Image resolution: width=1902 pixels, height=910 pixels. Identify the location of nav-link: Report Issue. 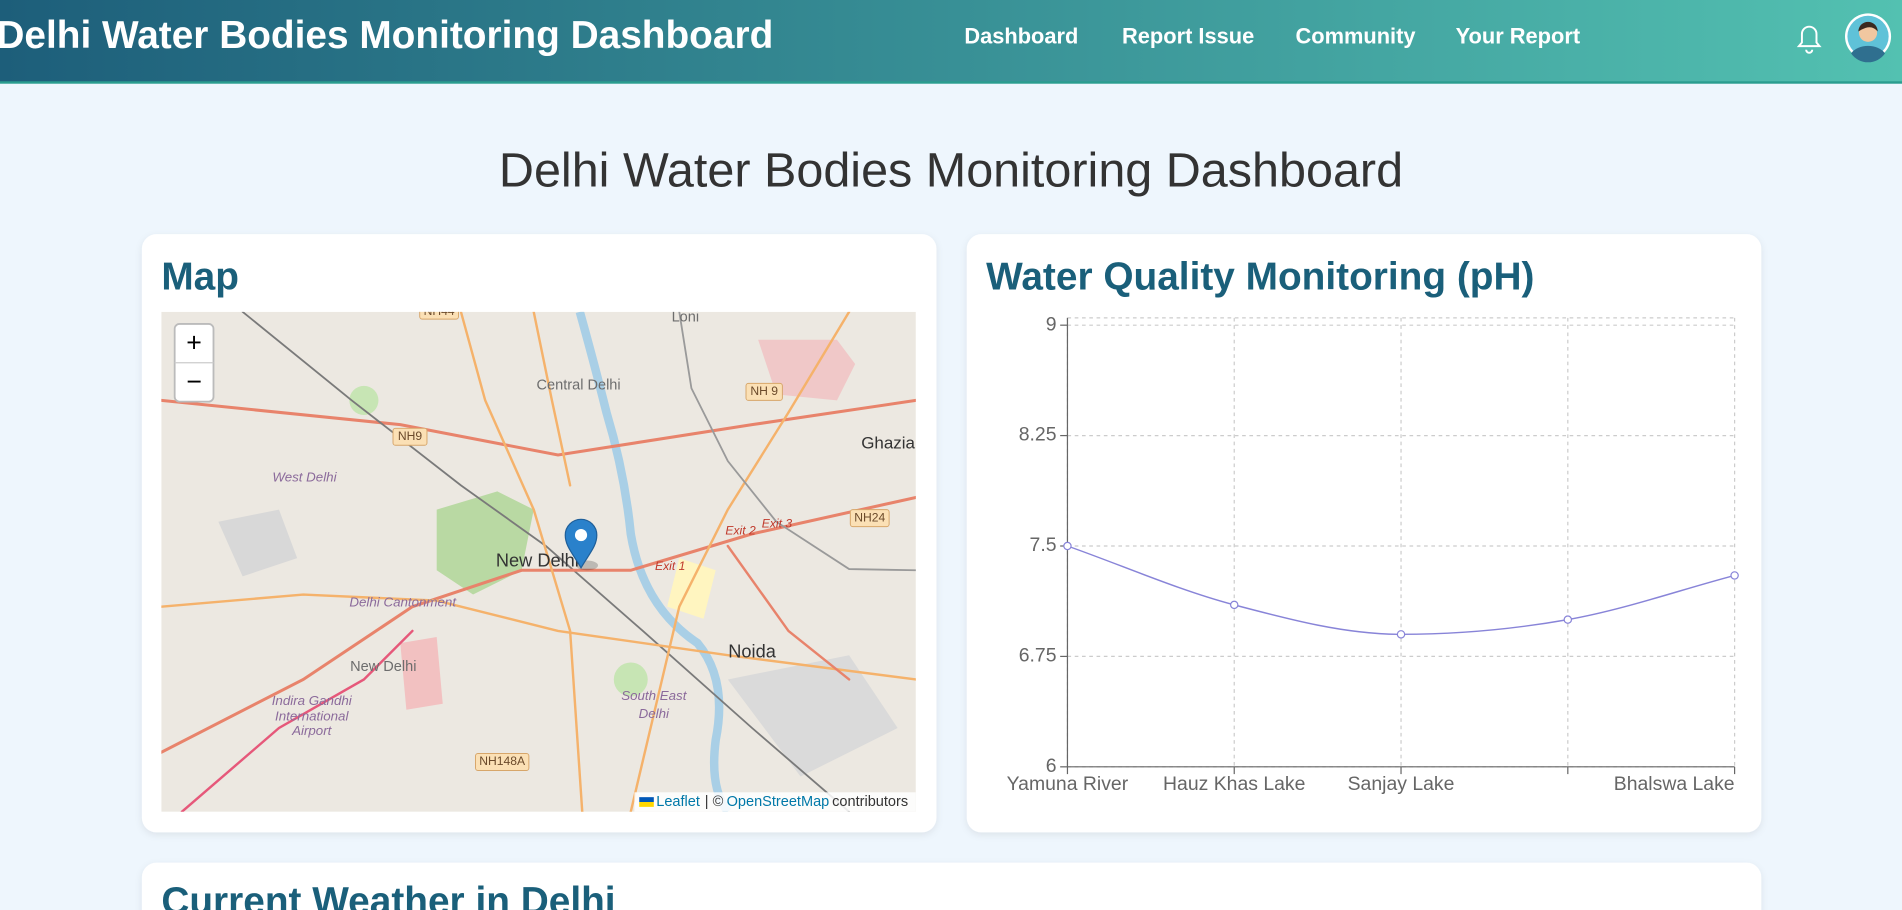
(1188, 35).